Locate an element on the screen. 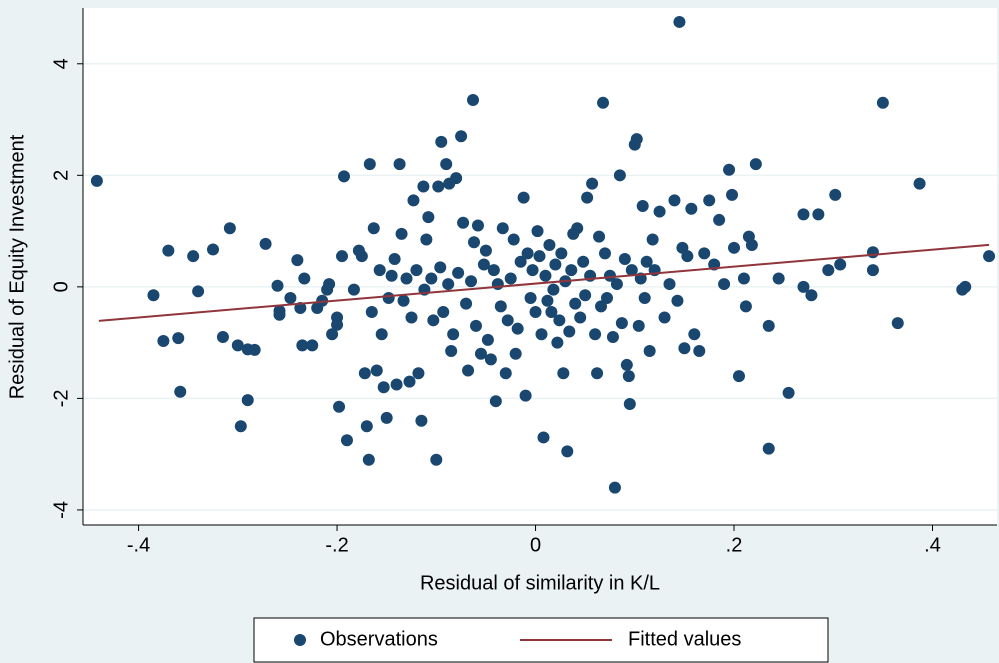 This screenshot has width=999, height=663. legend-label: Observations is located at coordinates (379, 639).